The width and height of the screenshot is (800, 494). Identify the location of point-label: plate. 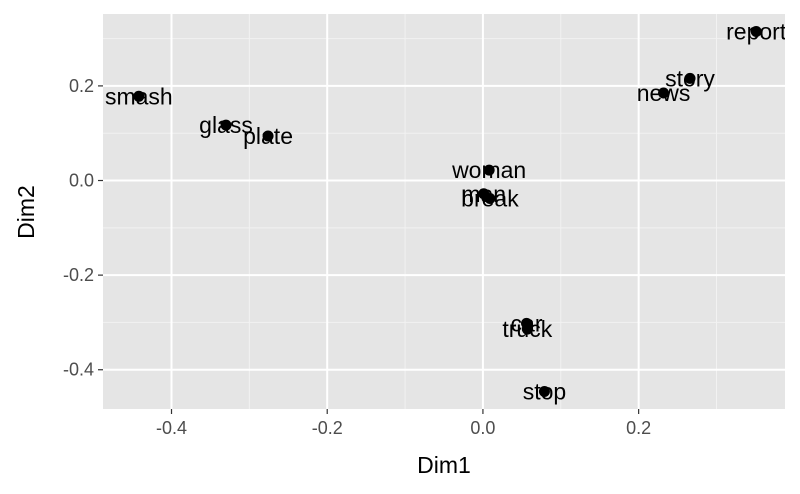
(268, 136).